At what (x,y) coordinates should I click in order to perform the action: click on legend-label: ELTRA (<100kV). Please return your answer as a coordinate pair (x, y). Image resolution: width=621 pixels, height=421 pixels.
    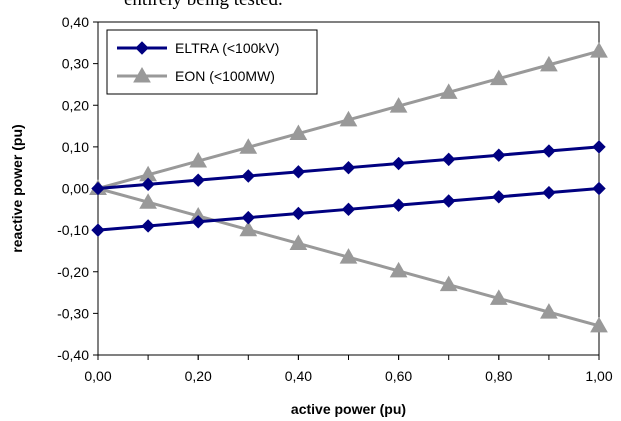
    Looking at the image, I should click on (227, 48).